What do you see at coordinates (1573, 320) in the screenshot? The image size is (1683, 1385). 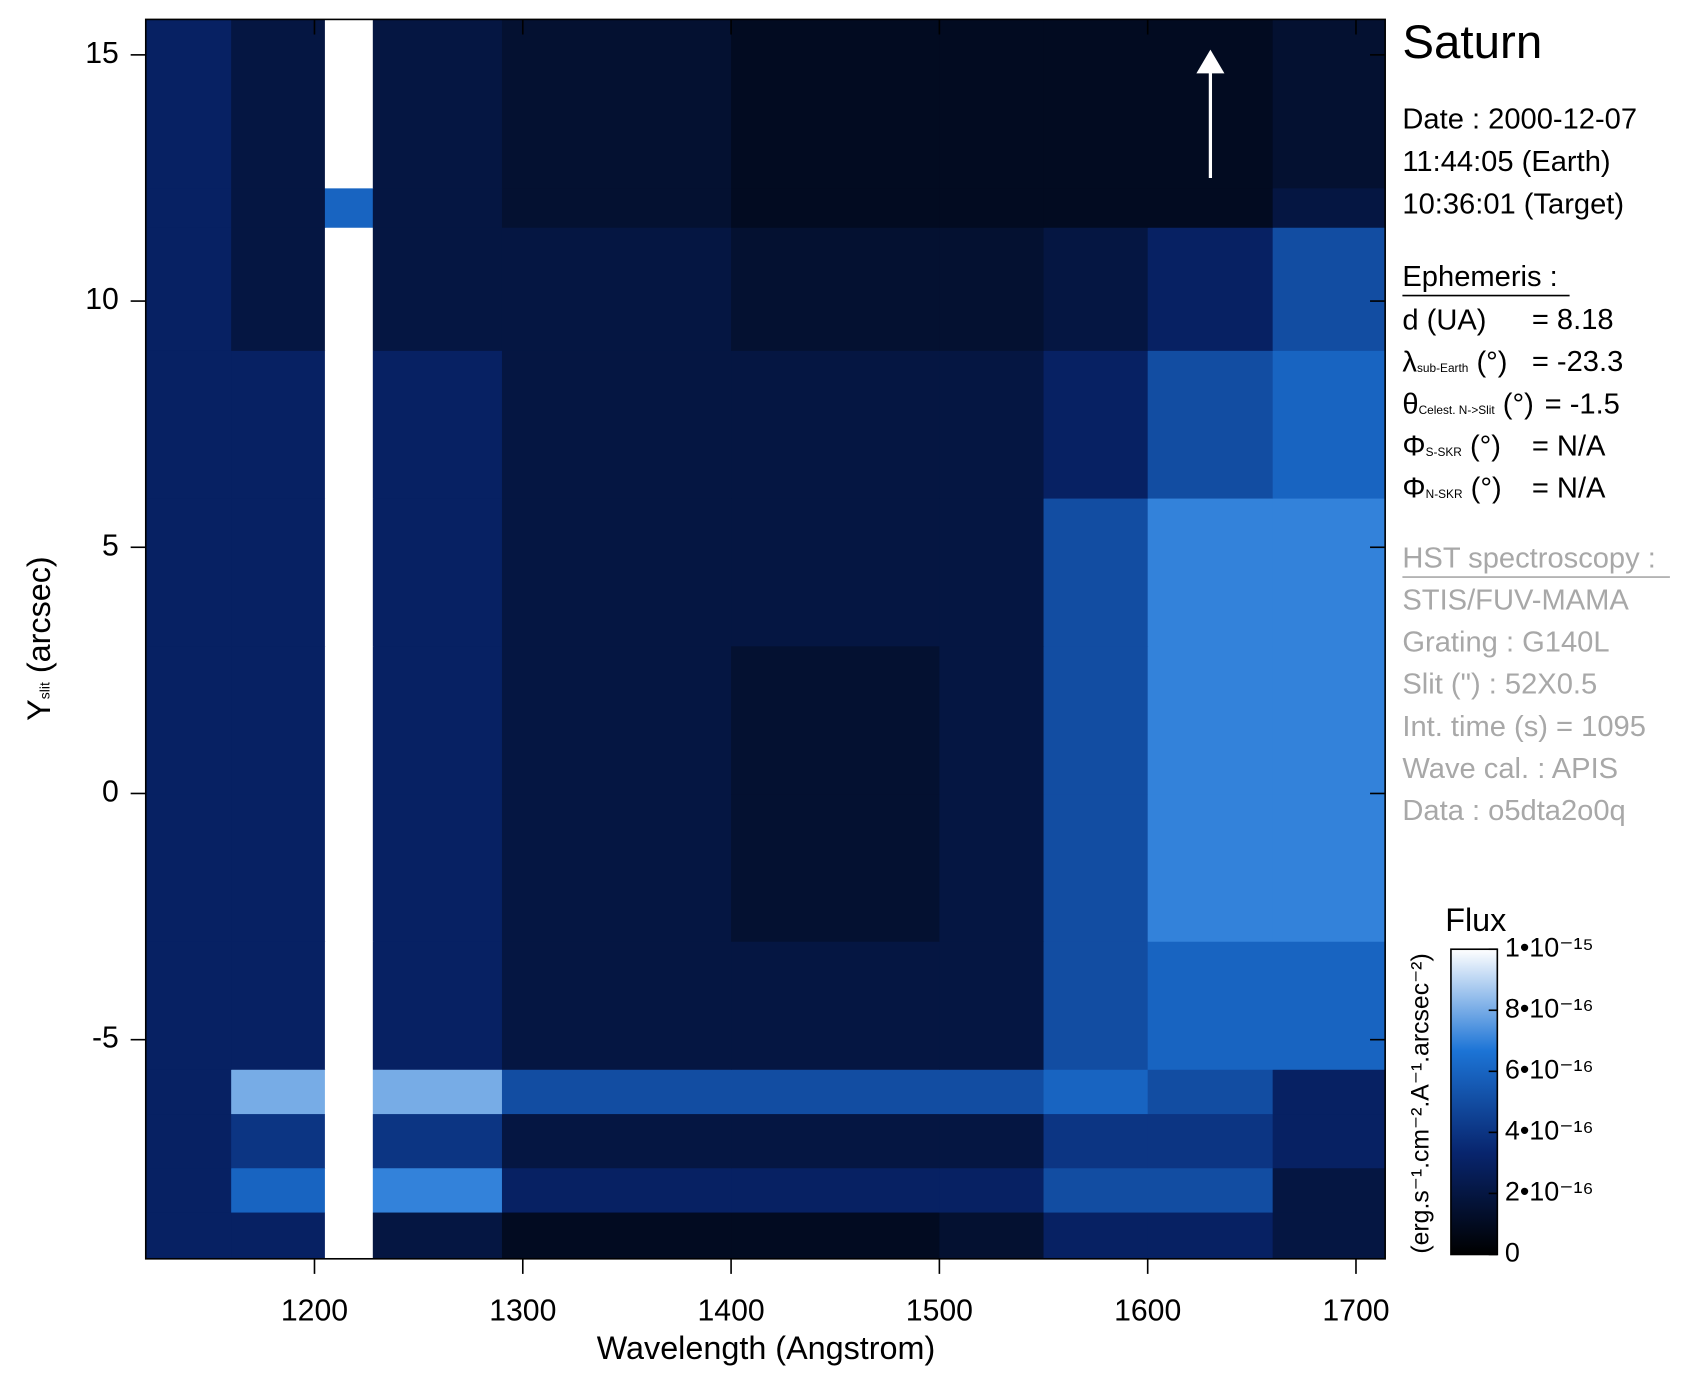 I see `ephemeris-value: = 8.18` at bounding box center [1573, 320].